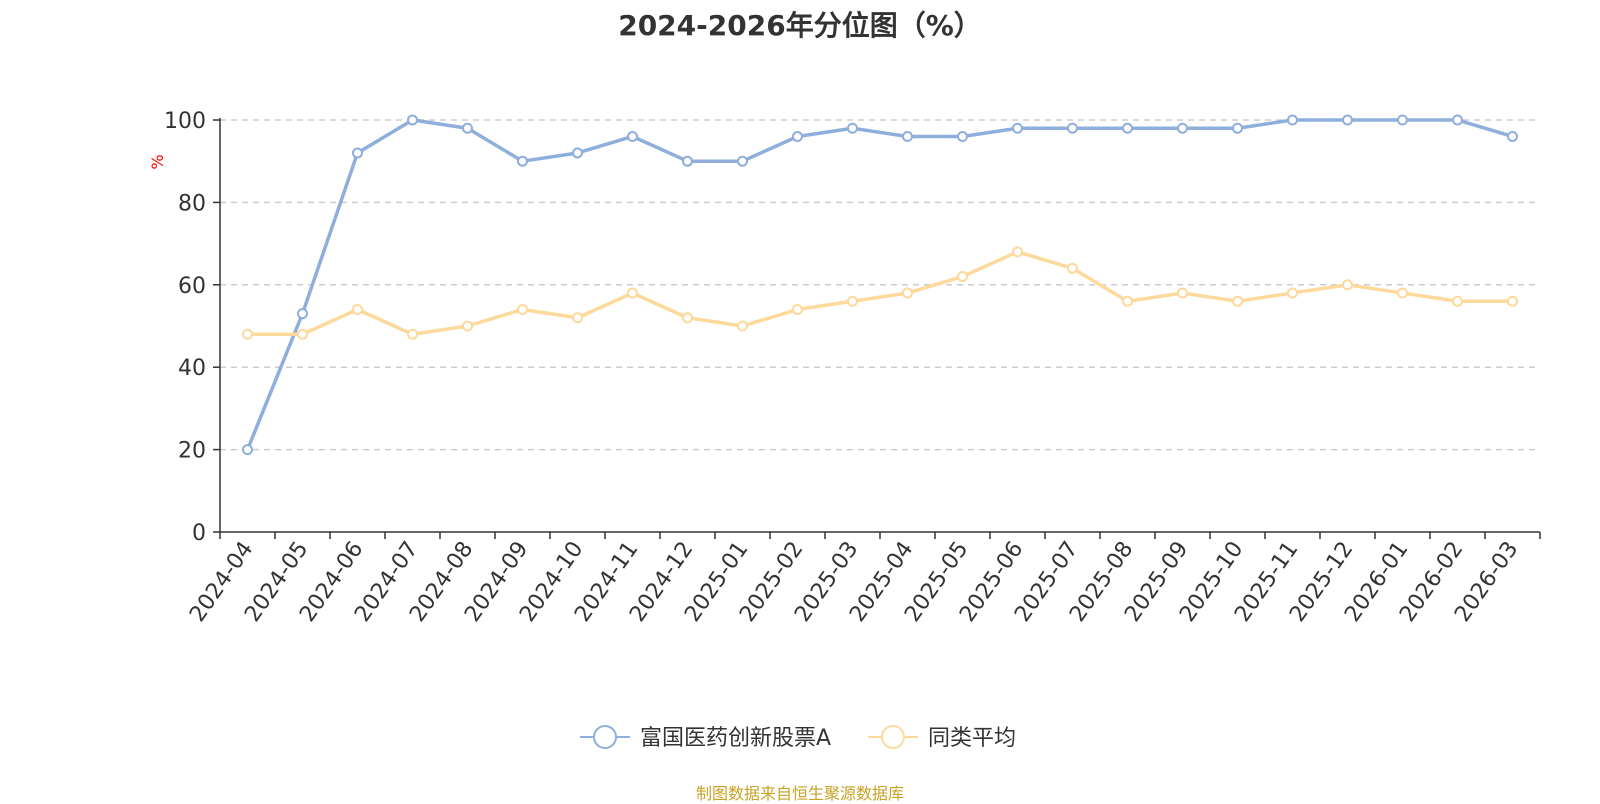 The width and height of the screenshot is (1600, 804). I want to click on y-tick-label: 40, so click(192, 368).